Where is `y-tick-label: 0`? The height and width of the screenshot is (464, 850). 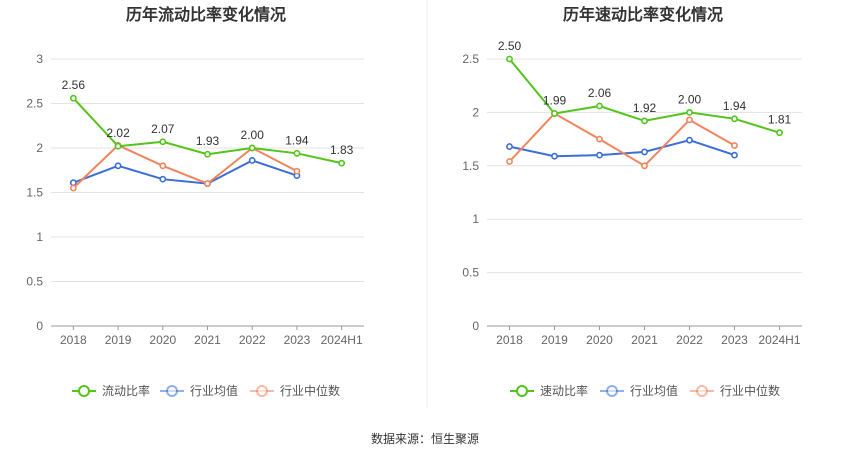
y-tick-label: 0 is located at coordinates (475, 326).